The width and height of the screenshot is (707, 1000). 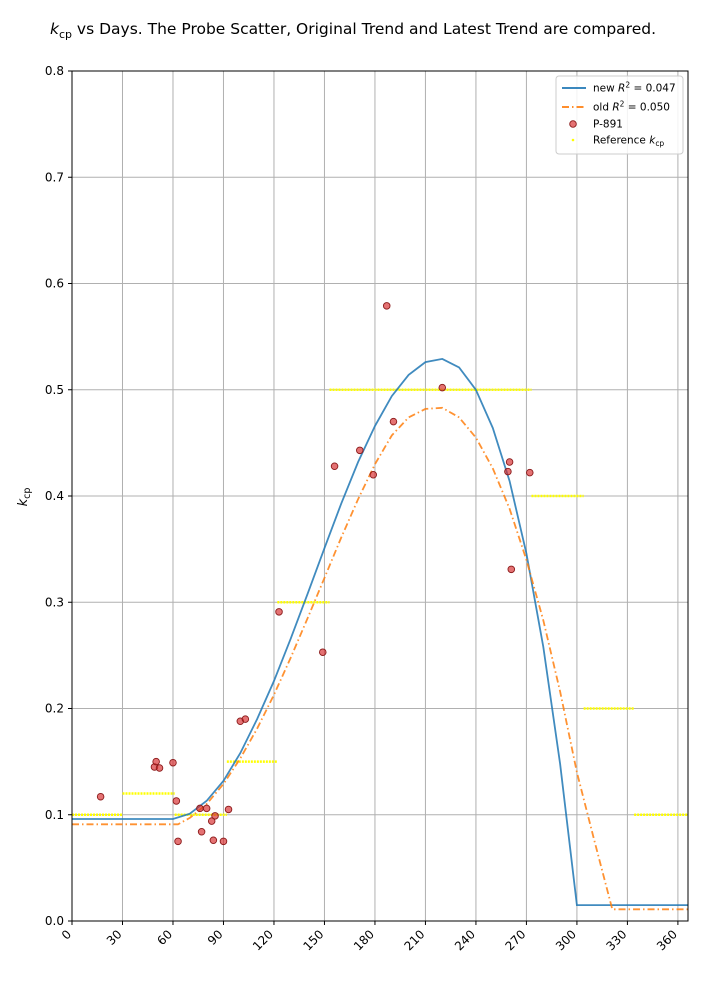 I want to click on y-tick-label: 0.3, so click(x=54, y=602).